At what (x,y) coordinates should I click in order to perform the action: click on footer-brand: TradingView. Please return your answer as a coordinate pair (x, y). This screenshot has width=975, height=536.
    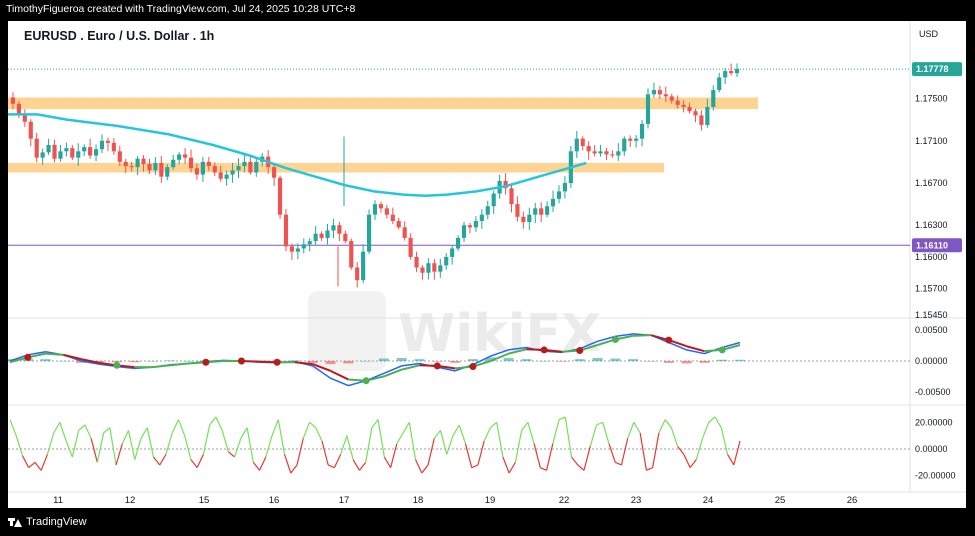
    Looking at the image, I should click on (47, 522).